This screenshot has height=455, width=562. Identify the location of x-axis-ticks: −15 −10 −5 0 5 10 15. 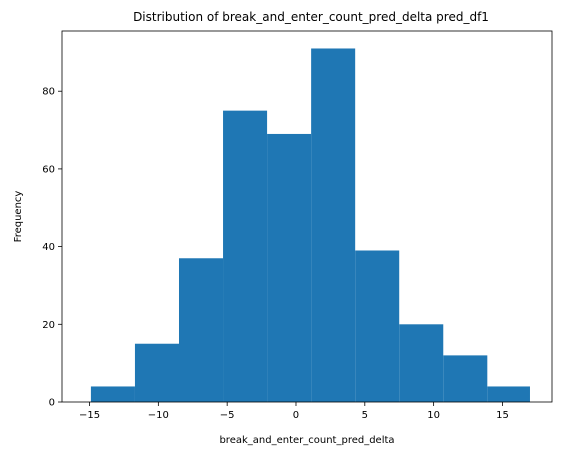
(294, 411).